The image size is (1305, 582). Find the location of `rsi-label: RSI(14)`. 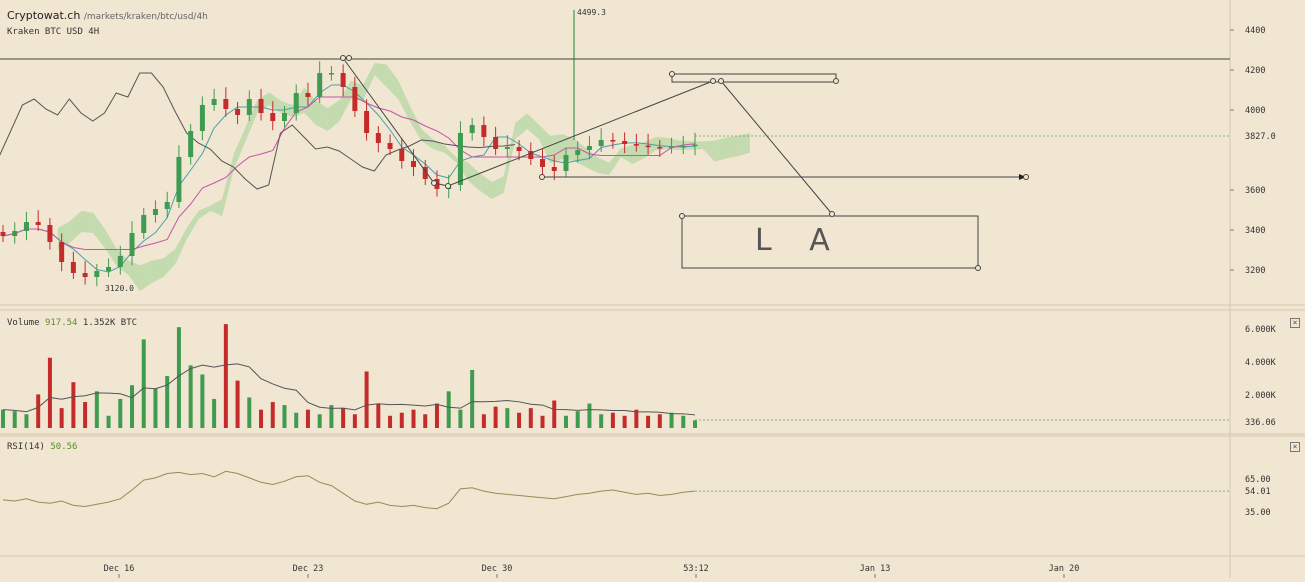

rsi-label: RSI(14) is located at coordinates (26, 447).